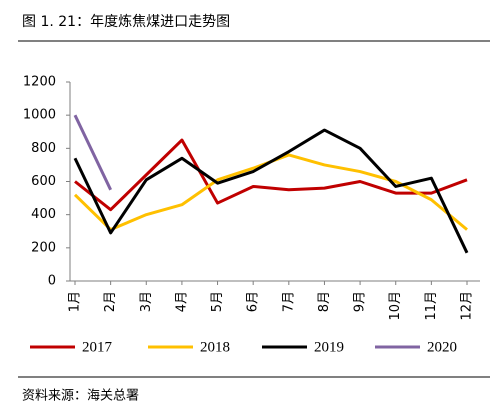 The image size is (500, 413). What do you see at coordinates (52, 281) in the screenshot?
I see `y-tick-label: 0` at bounding box center [52, 281].